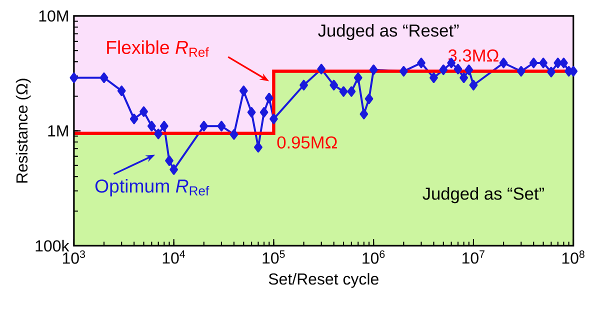  Describe the element at coordinates (23, 130) in the screenshot. I see `y-axis-title: Resistance (Ω)` at that location.